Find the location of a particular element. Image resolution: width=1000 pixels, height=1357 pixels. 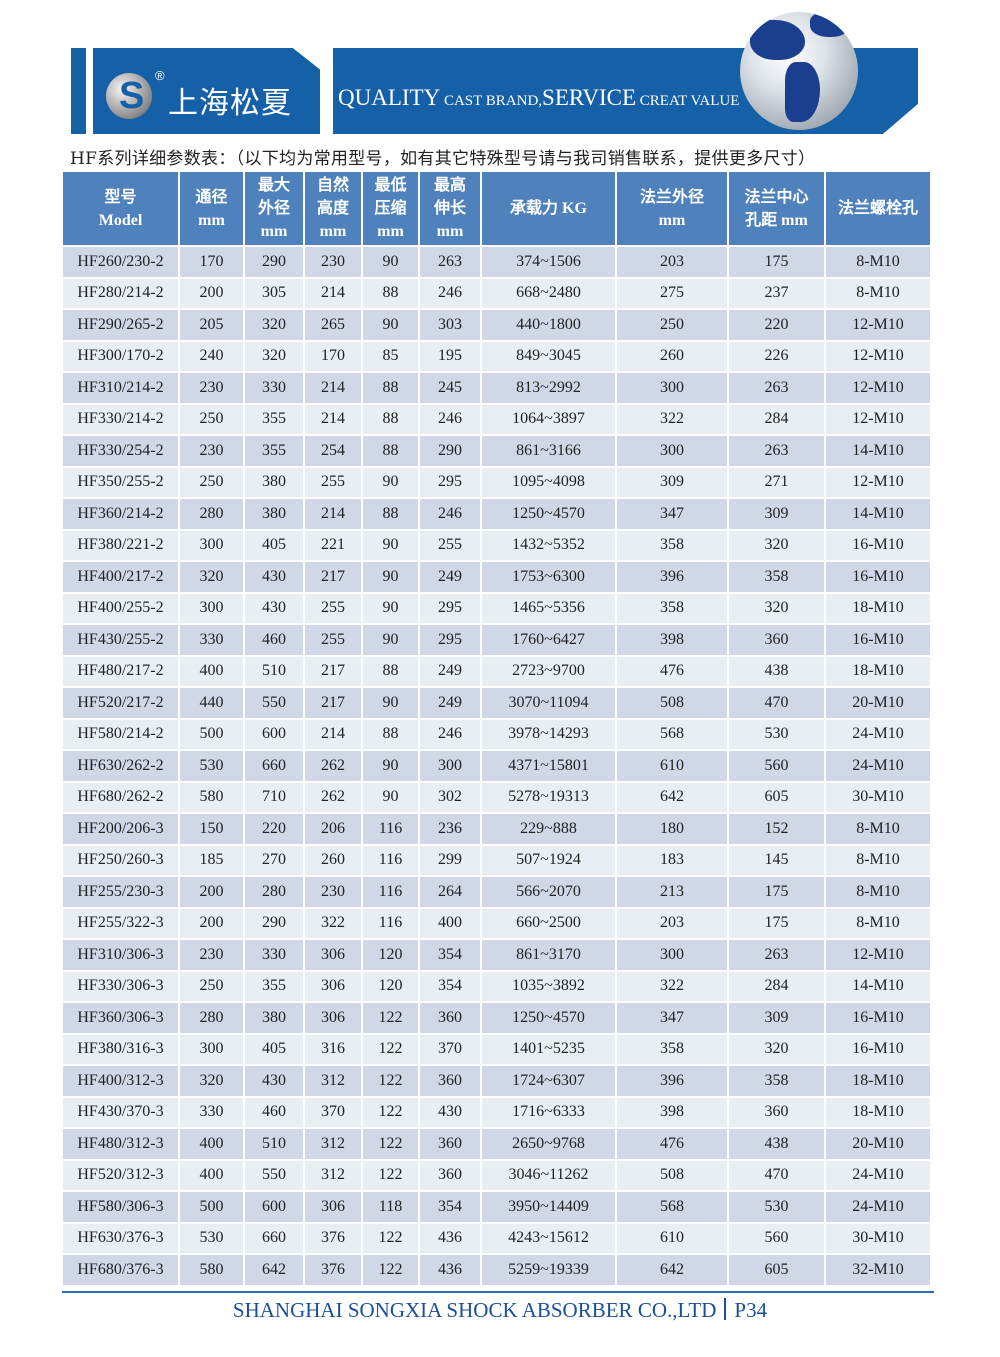

model-cell: HF310/214-2 is located at coordinates (120, 388).